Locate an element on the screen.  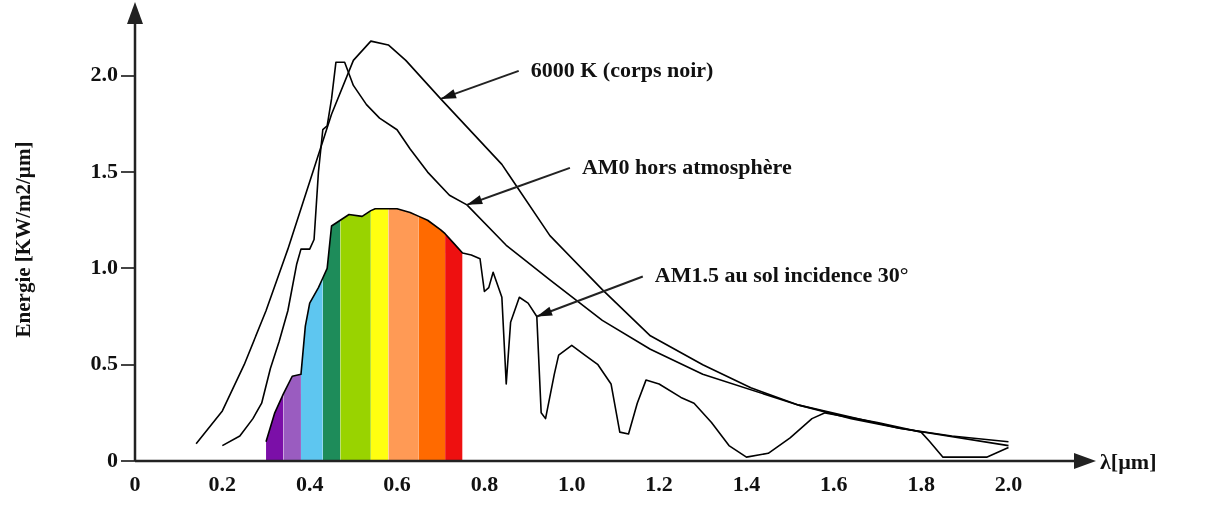
x-tick-label: 1.0 is located at coordinates (571, 483).